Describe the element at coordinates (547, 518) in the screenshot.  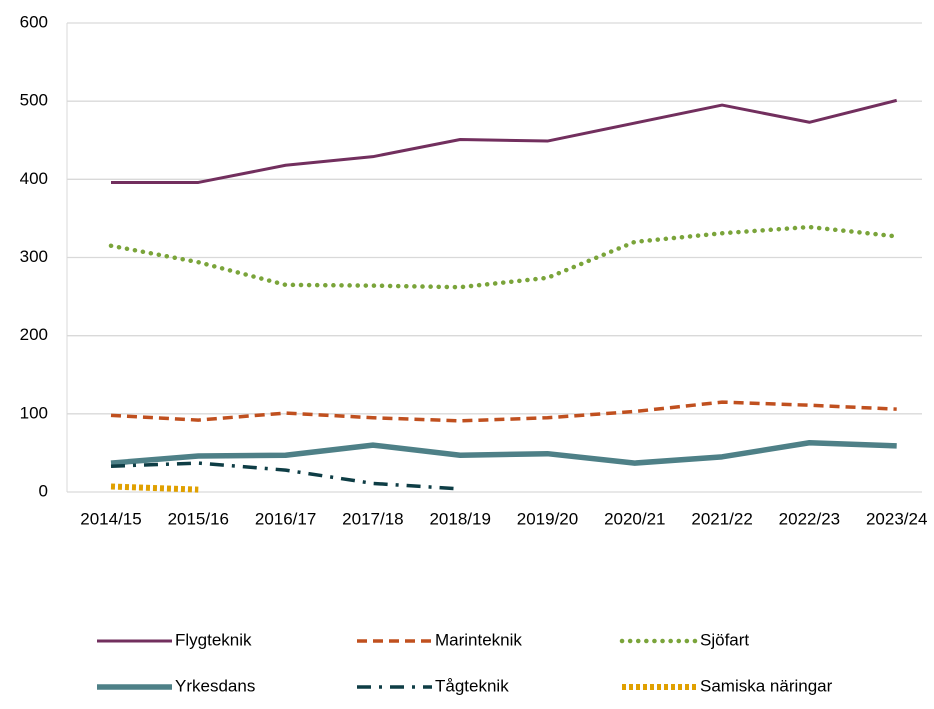
I see `x-tick-label: 2019/20` at that location.